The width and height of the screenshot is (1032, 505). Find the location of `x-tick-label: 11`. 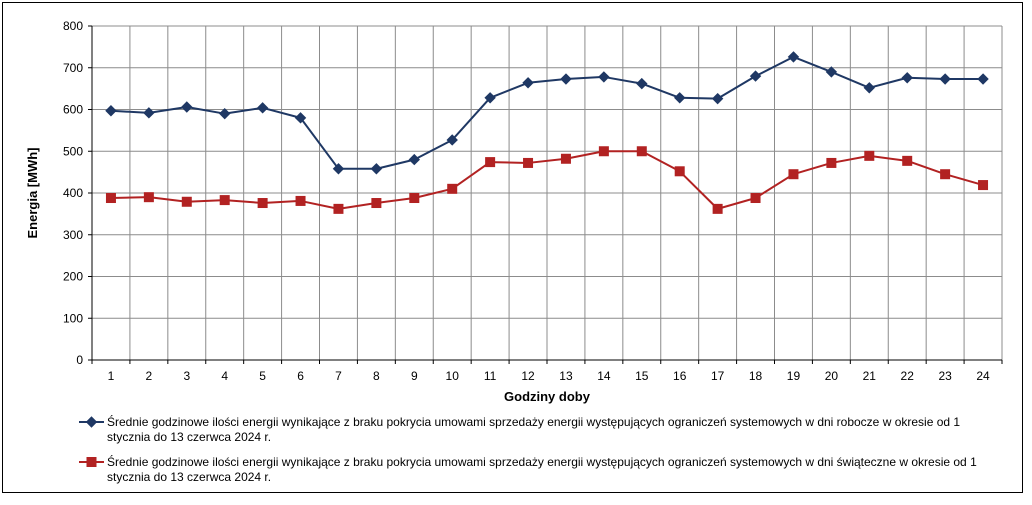

x-tick-label: 11 is located at coordinates (490, 376).